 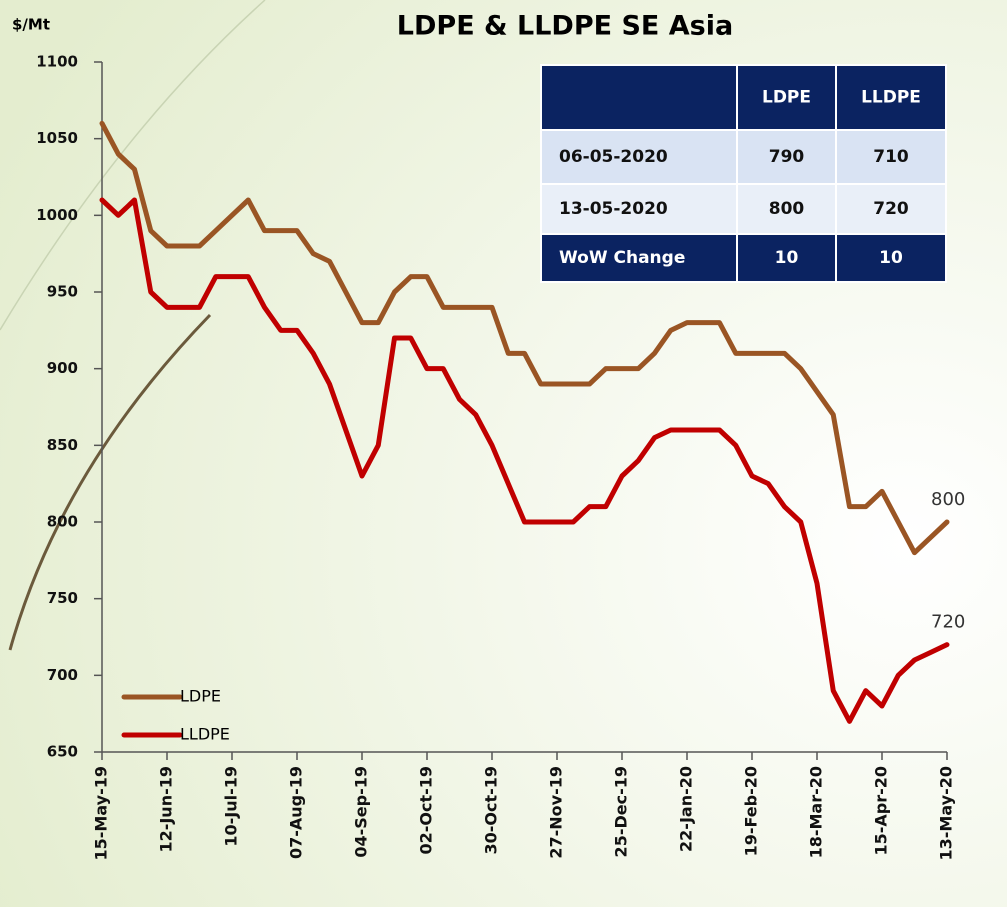 What do you see at coordinates (948, 499) in the screenshot?
I see `data-label: 800` at bounding box center [948, 499].